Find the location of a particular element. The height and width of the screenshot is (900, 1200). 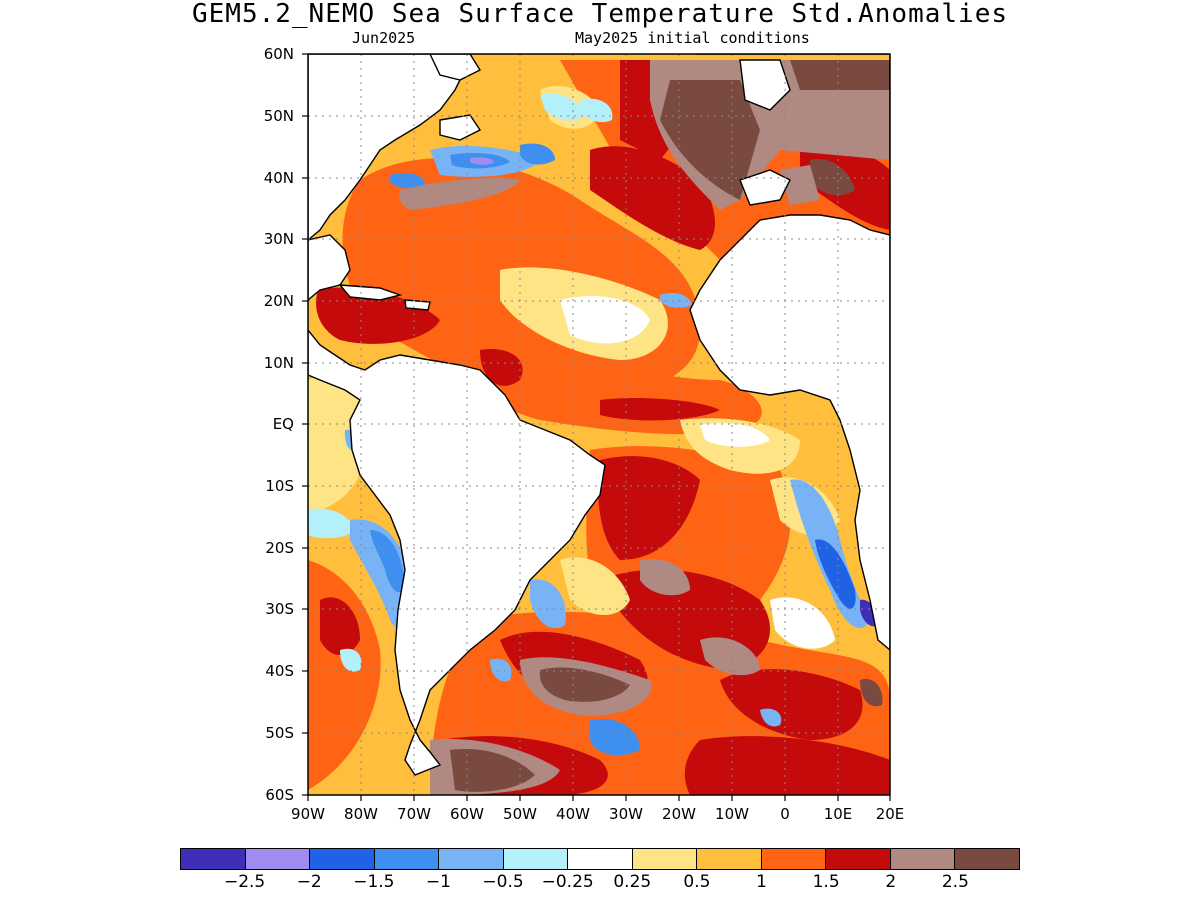

legend-label: 2.5 is located at coordinates (955, 882).